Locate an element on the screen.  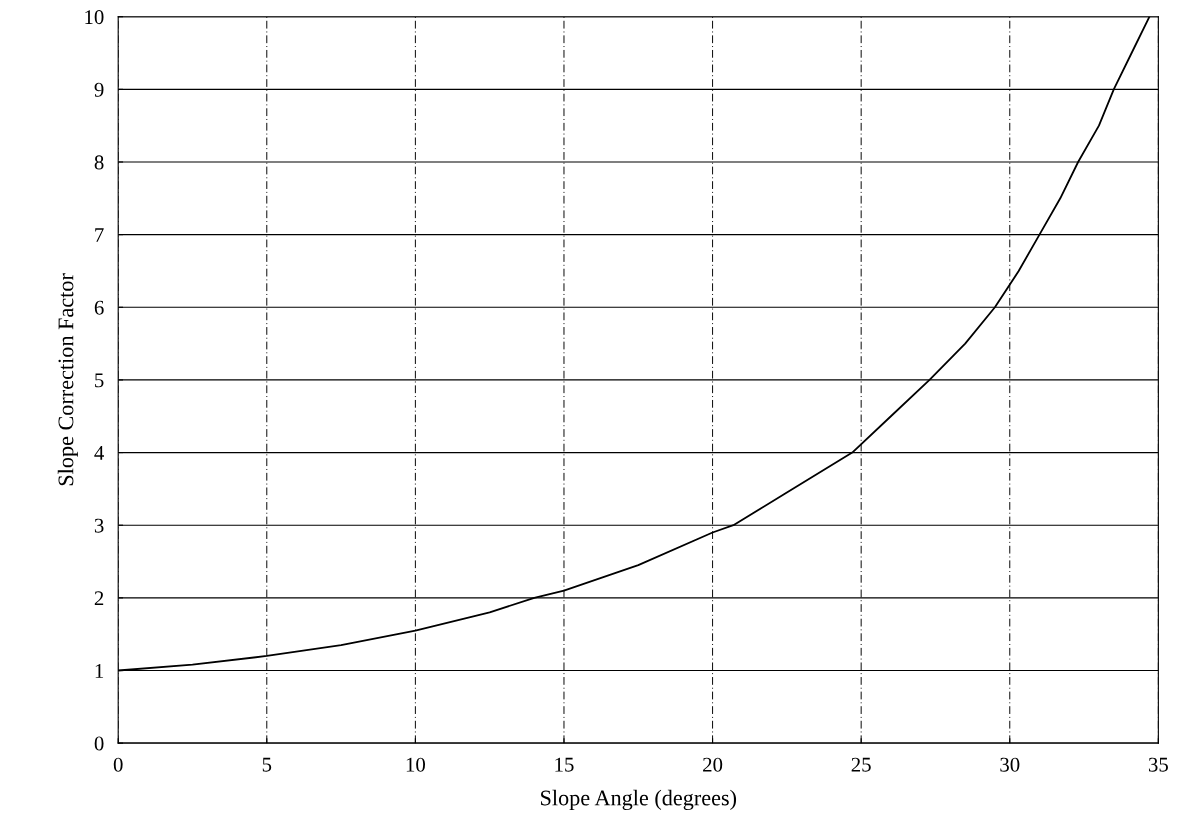
y-axis-title: Slope Correction Factor is located at coordinates (67, 379).